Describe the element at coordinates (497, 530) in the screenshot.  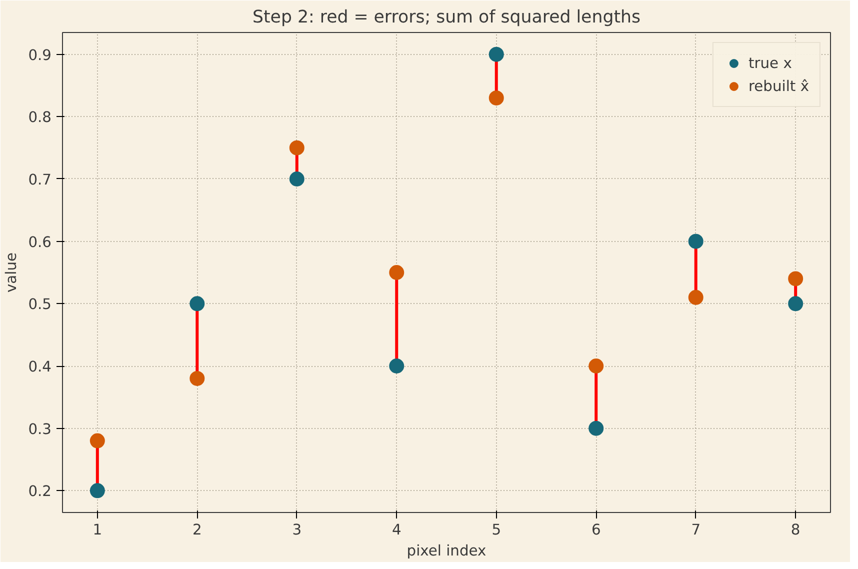
I see `x-tick-label: 5` at that location.